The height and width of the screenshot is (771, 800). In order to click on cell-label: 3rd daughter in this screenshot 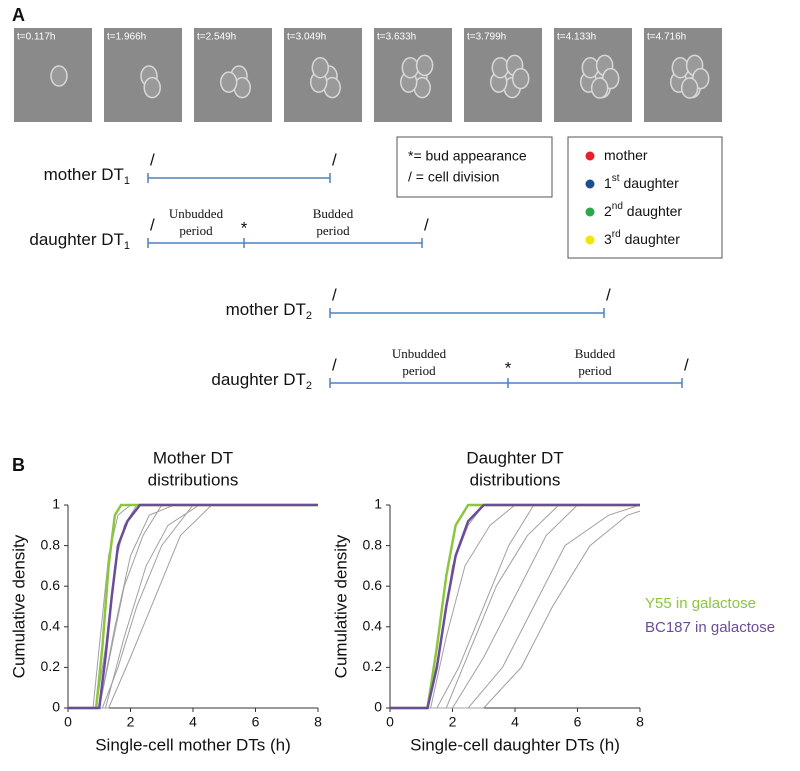, I will do `click(642, 238)`.